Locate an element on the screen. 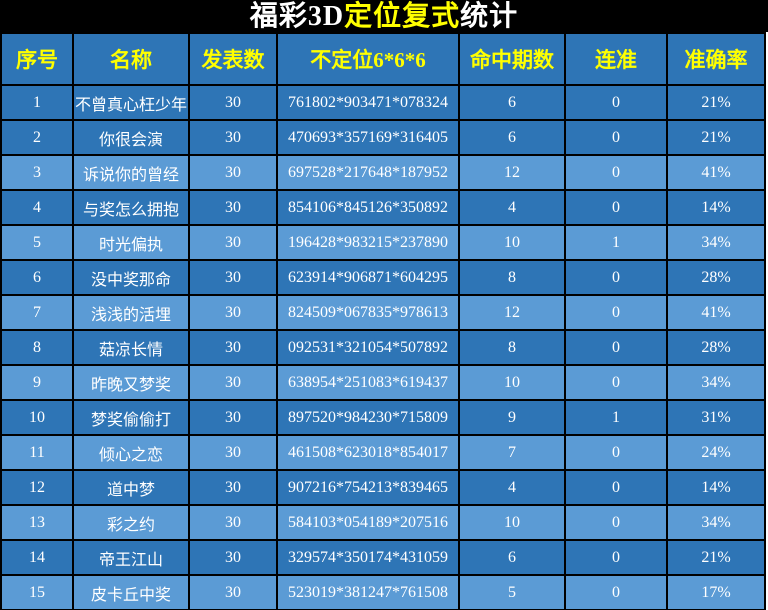  column-header-accuracy: 准确率 is located at coordinates (716, 59).